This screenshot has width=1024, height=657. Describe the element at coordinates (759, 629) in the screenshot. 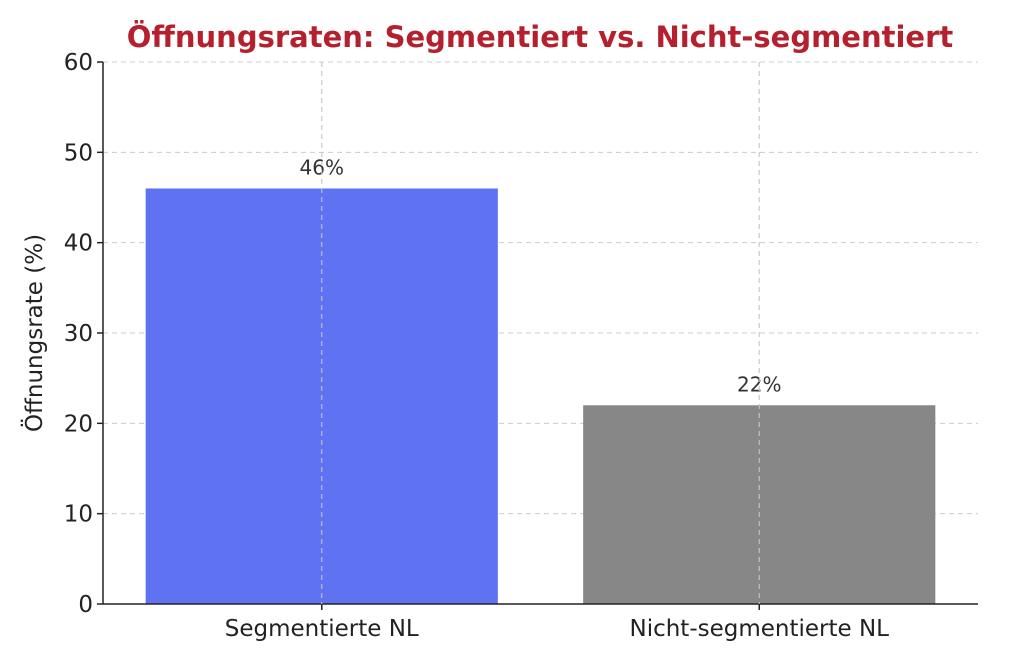

I see `x-tick-label: Nicht-segmentierte NL` at that location.